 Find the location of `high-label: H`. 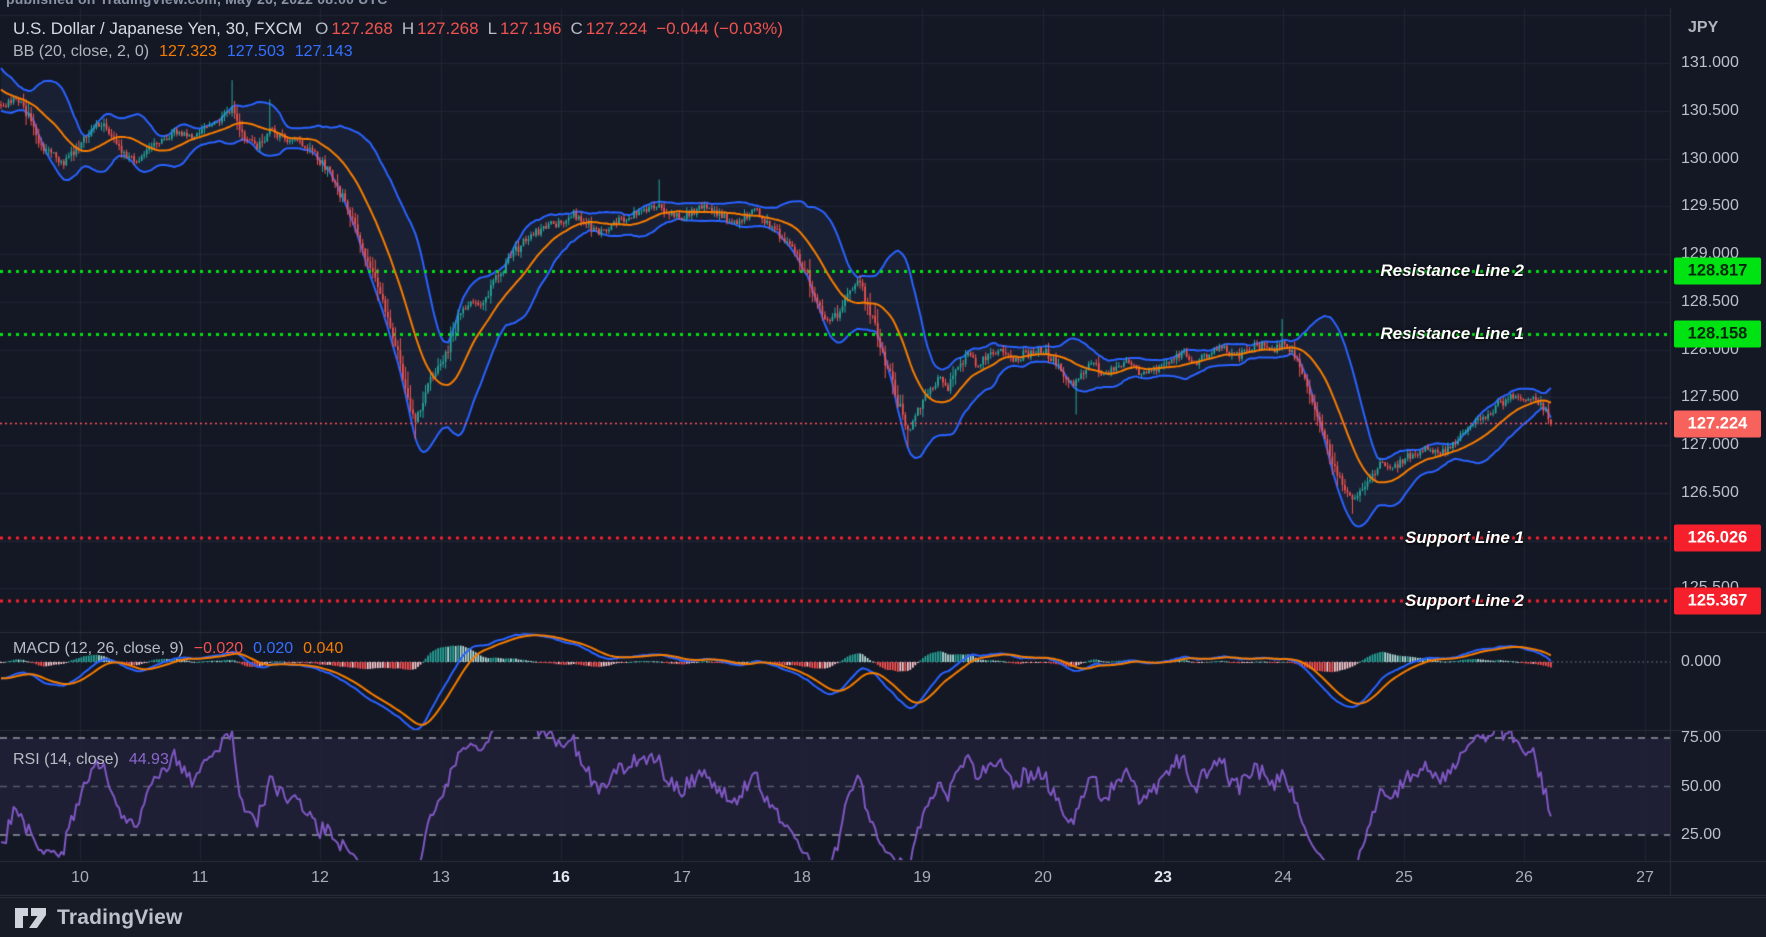

high-label: H is located at coordinates (408, 28).